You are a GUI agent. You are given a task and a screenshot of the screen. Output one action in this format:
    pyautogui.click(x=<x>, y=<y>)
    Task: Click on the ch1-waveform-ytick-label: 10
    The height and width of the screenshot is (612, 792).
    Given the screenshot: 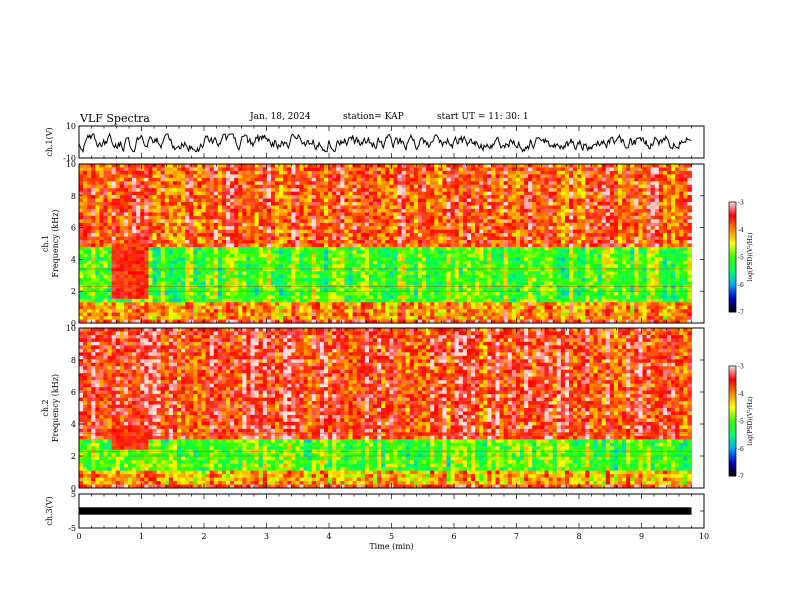 What is the action you would take?
    pyautogui.click(x=71, y=126)
    